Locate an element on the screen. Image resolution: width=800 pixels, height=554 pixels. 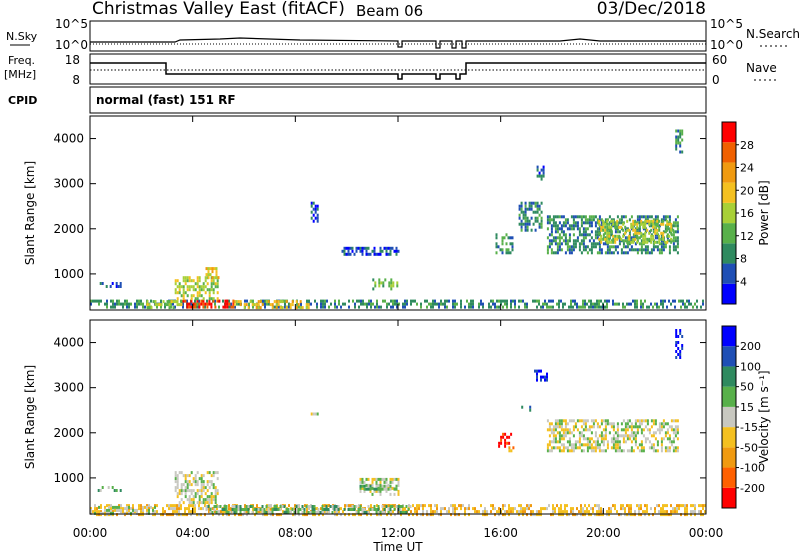
colorbar-tick-label: -200 is located at coordinates (752, 488).